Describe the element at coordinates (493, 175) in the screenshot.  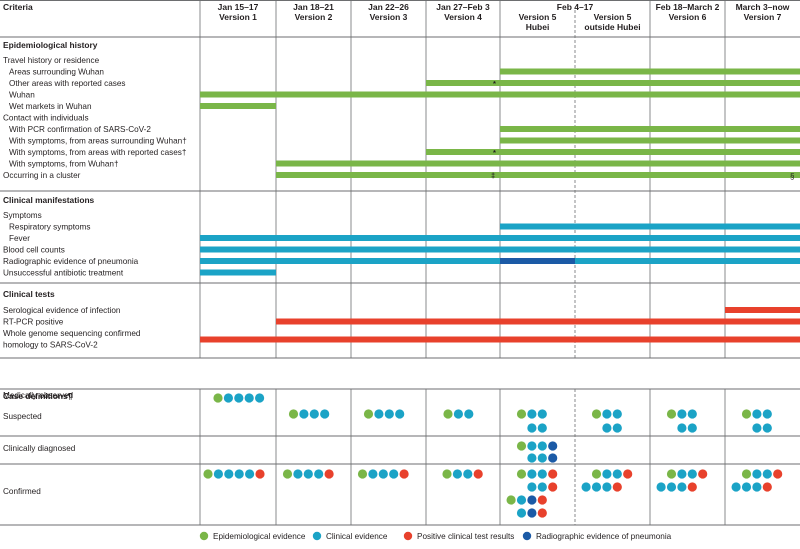
I see `footnote-mark: ‡` at that location.